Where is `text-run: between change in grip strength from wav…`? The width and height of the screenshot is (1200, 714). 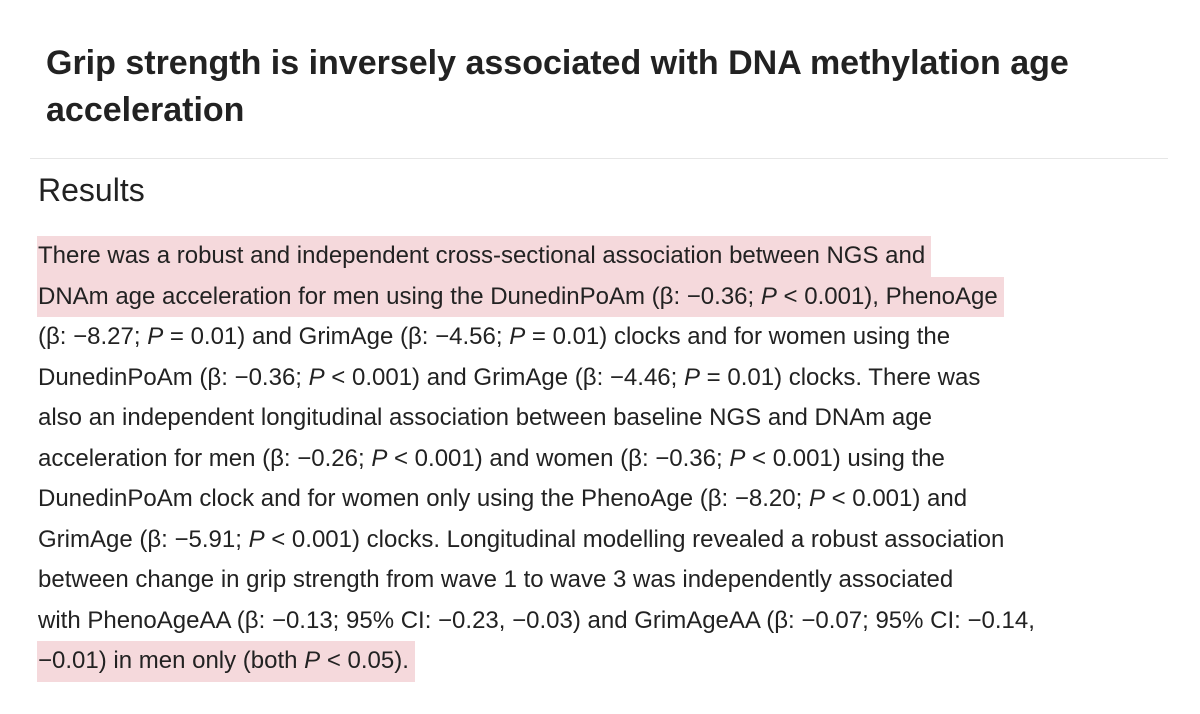 text-run: between change in grip strength from wav… is located at coordinates (496, 579).